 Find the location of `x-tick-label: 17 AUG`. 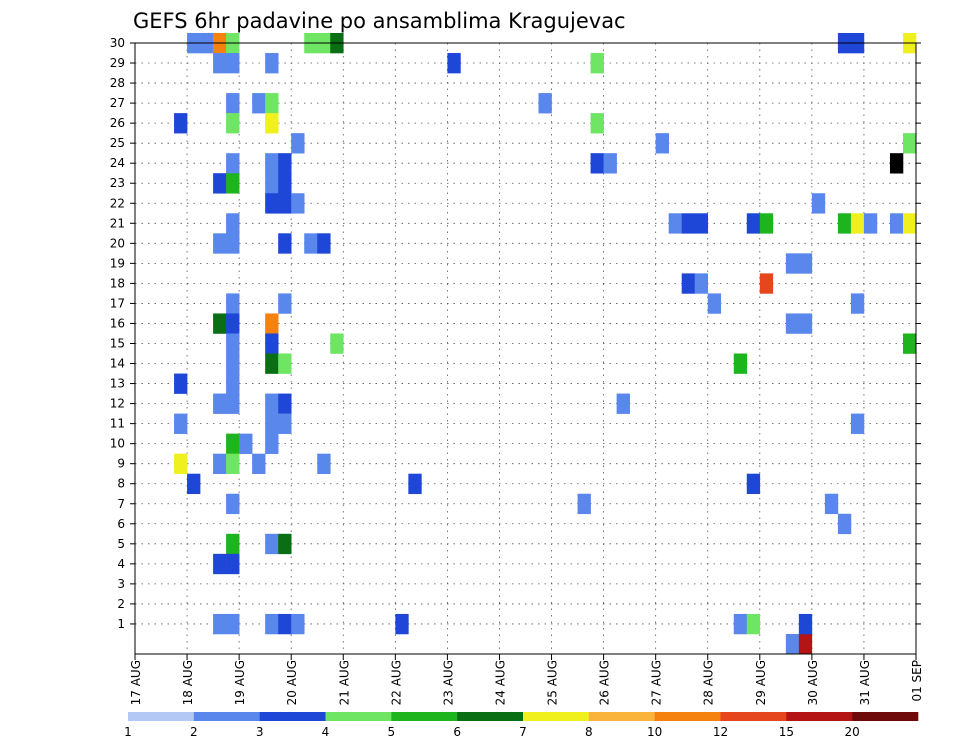

x-tick-label: 17 AUG is located at coordinates (136, 682).